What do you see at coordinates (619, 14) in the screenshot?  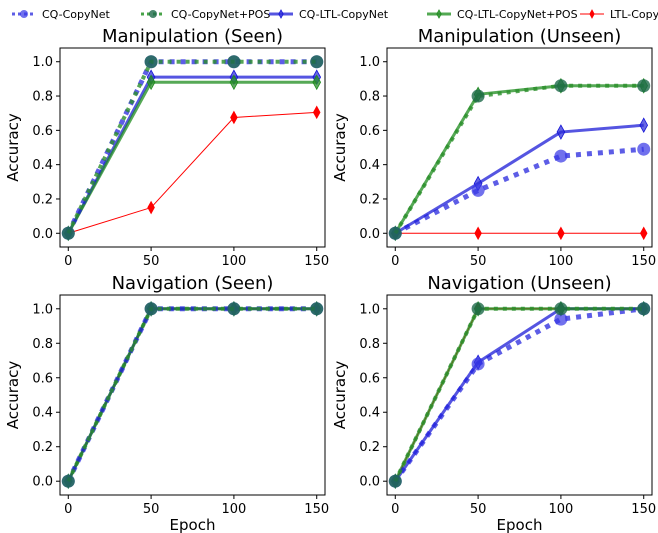 I see `legend-entry: LTL-CopyNet` at bounding box center [619, 14].